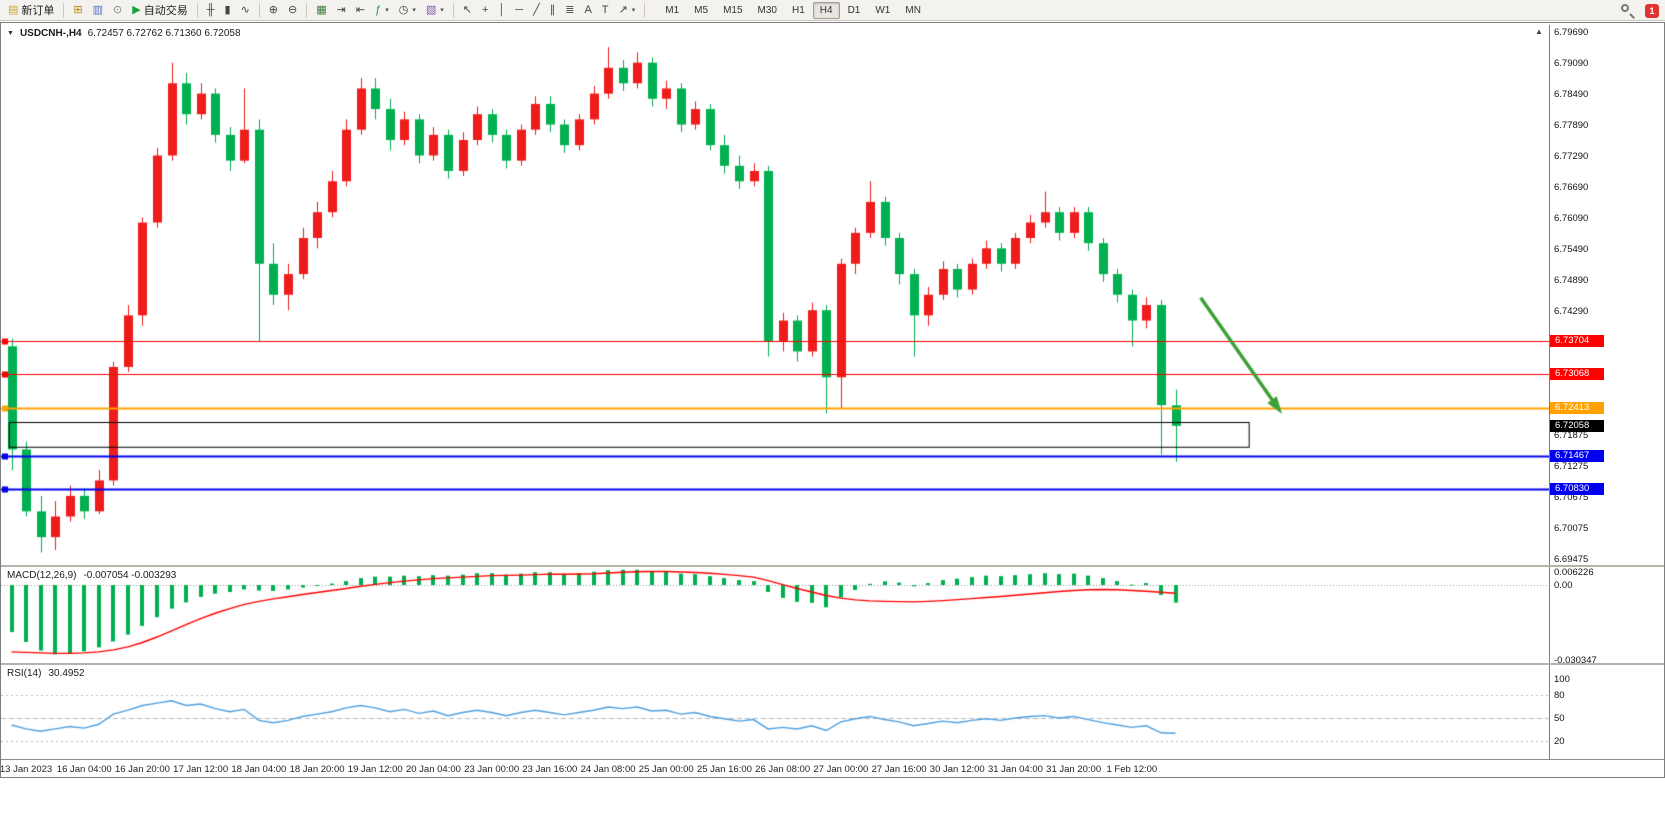 This screenshot has width=1665, height=831. I want to click on timeframe-w1-button: W1, so click(883, 10).